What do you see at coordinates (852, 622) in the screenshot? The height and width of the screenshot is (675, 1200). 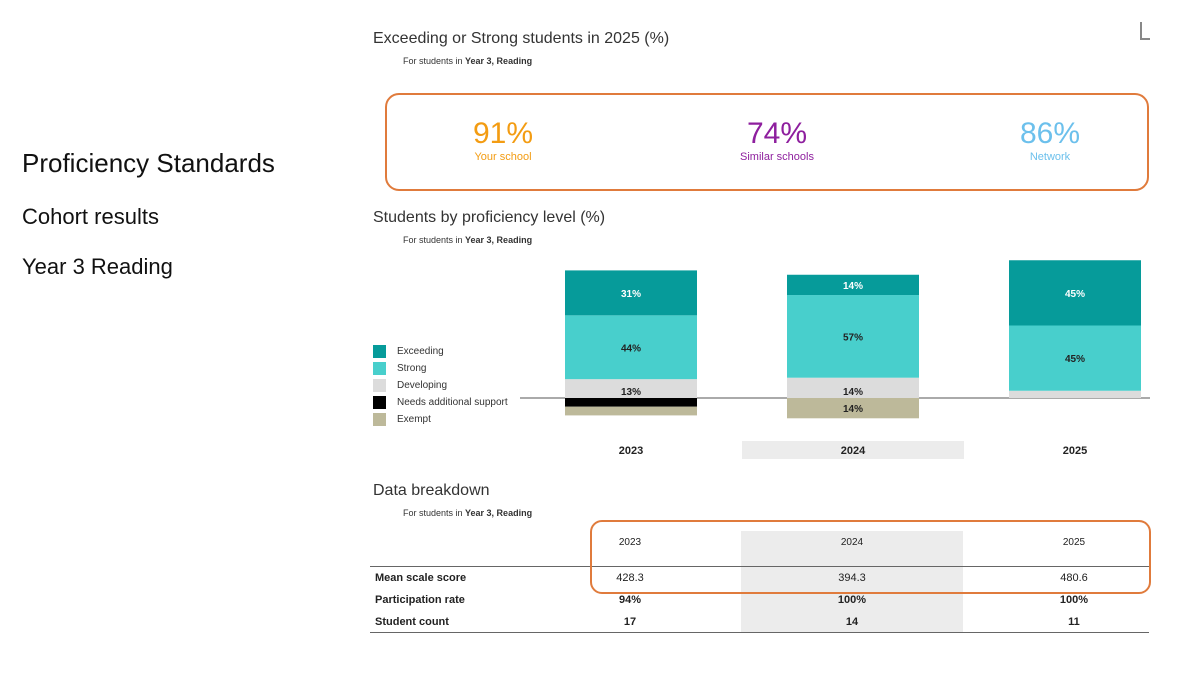 I see `table-cell: 14` at bounding box center [852, 622].